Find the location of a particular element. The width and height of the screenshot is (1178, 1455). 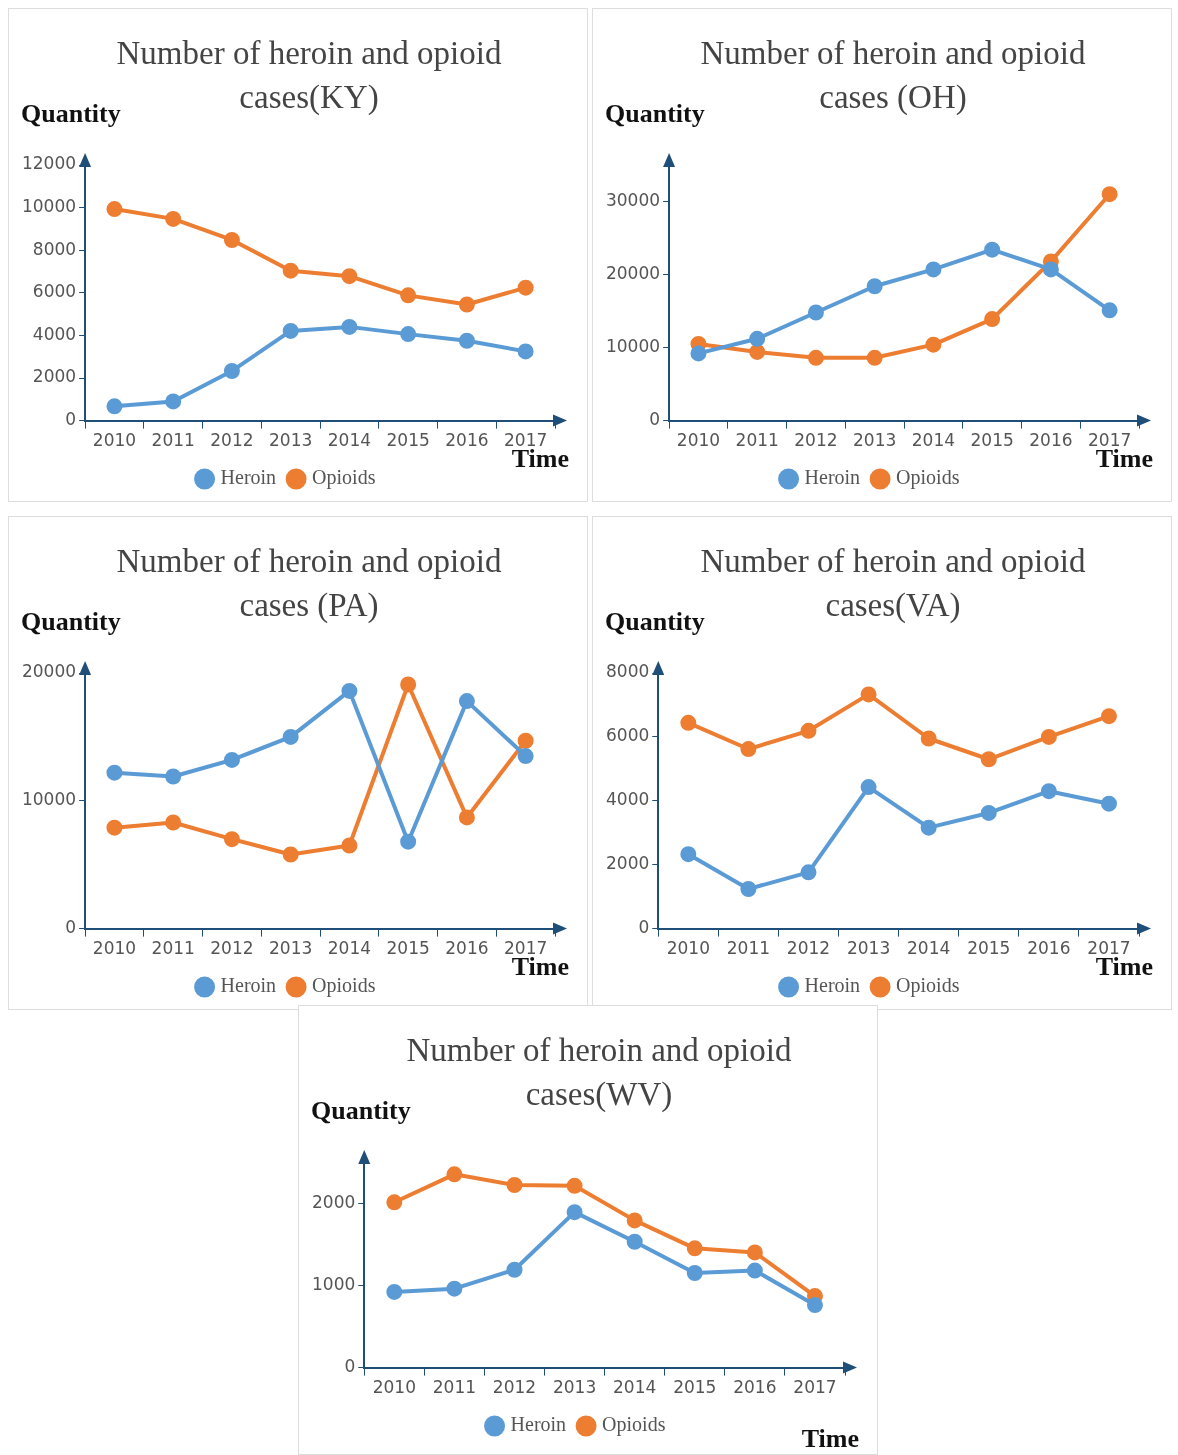

y-tick-label: 30000 is located at coordinates (633, 199).